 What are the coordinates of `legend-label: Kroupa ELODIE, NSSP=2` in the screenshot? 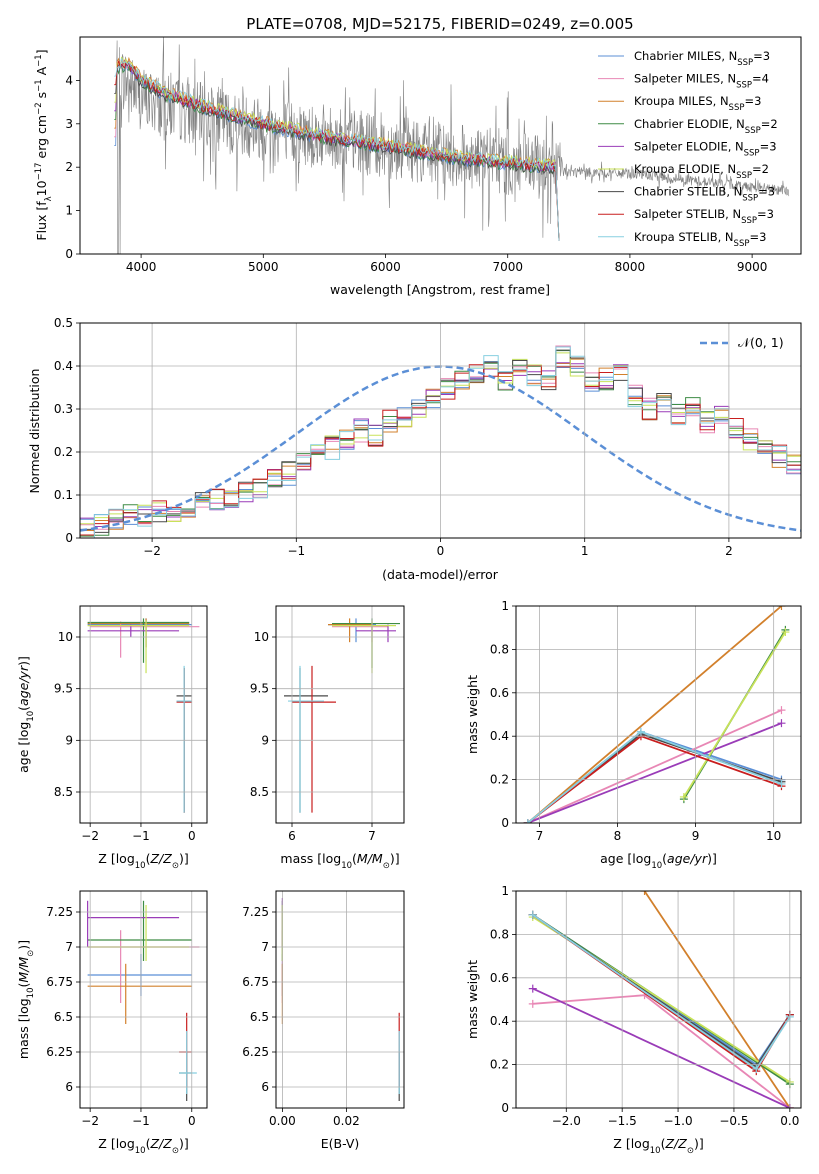 It's located at (701, 171).